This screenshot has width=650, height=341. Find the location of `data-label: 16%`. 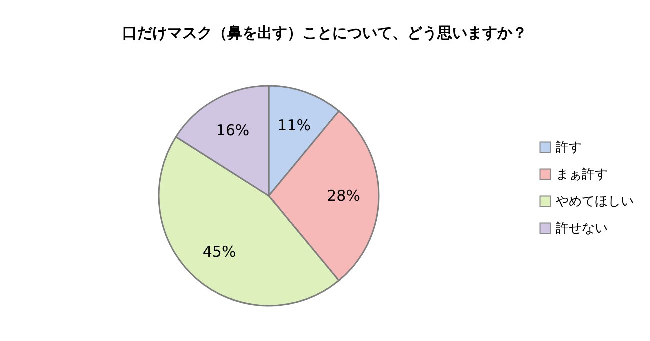

data-label: 16% is located at coordinates (233, 130).